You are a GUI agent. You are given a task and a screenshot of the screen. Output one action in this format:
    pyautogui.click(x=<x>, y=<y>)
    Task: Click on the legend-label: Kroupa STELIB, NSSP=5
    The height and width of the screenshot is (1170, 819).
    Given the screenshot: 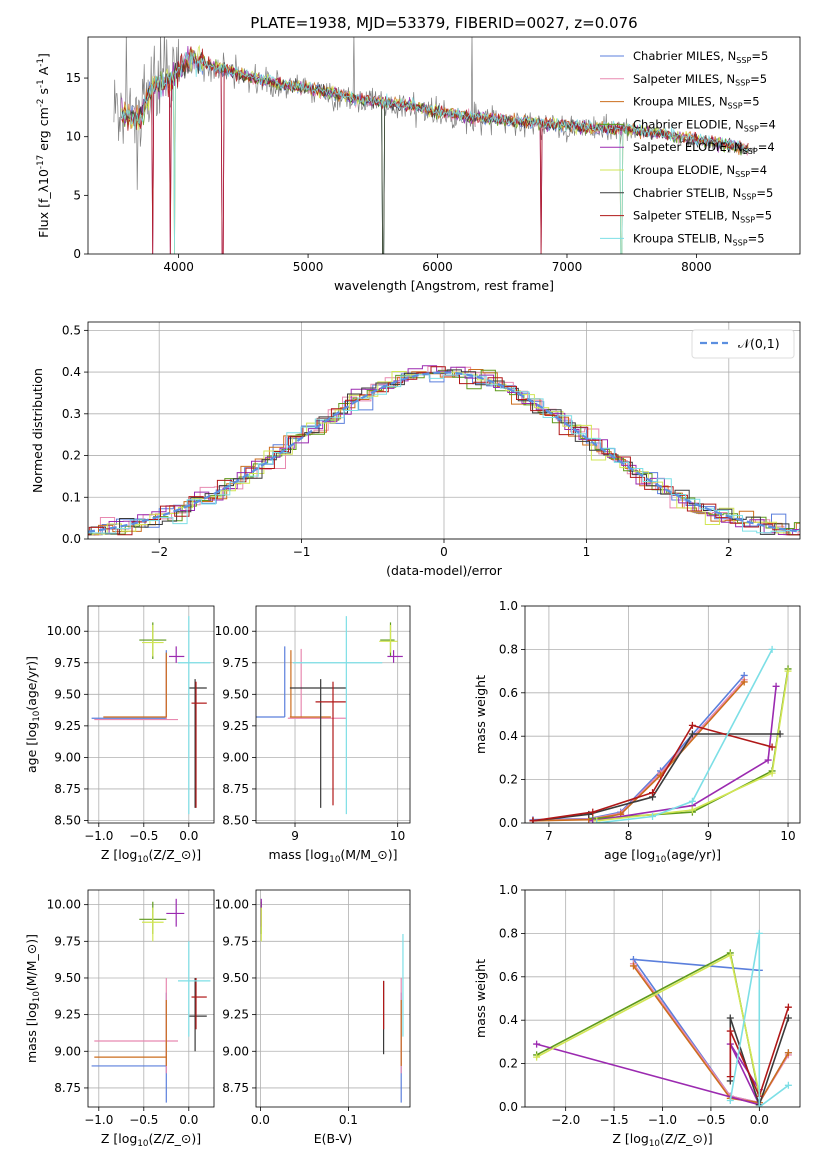 What is the action you would take?
    pyautogui.click(x=699, y=239)
    